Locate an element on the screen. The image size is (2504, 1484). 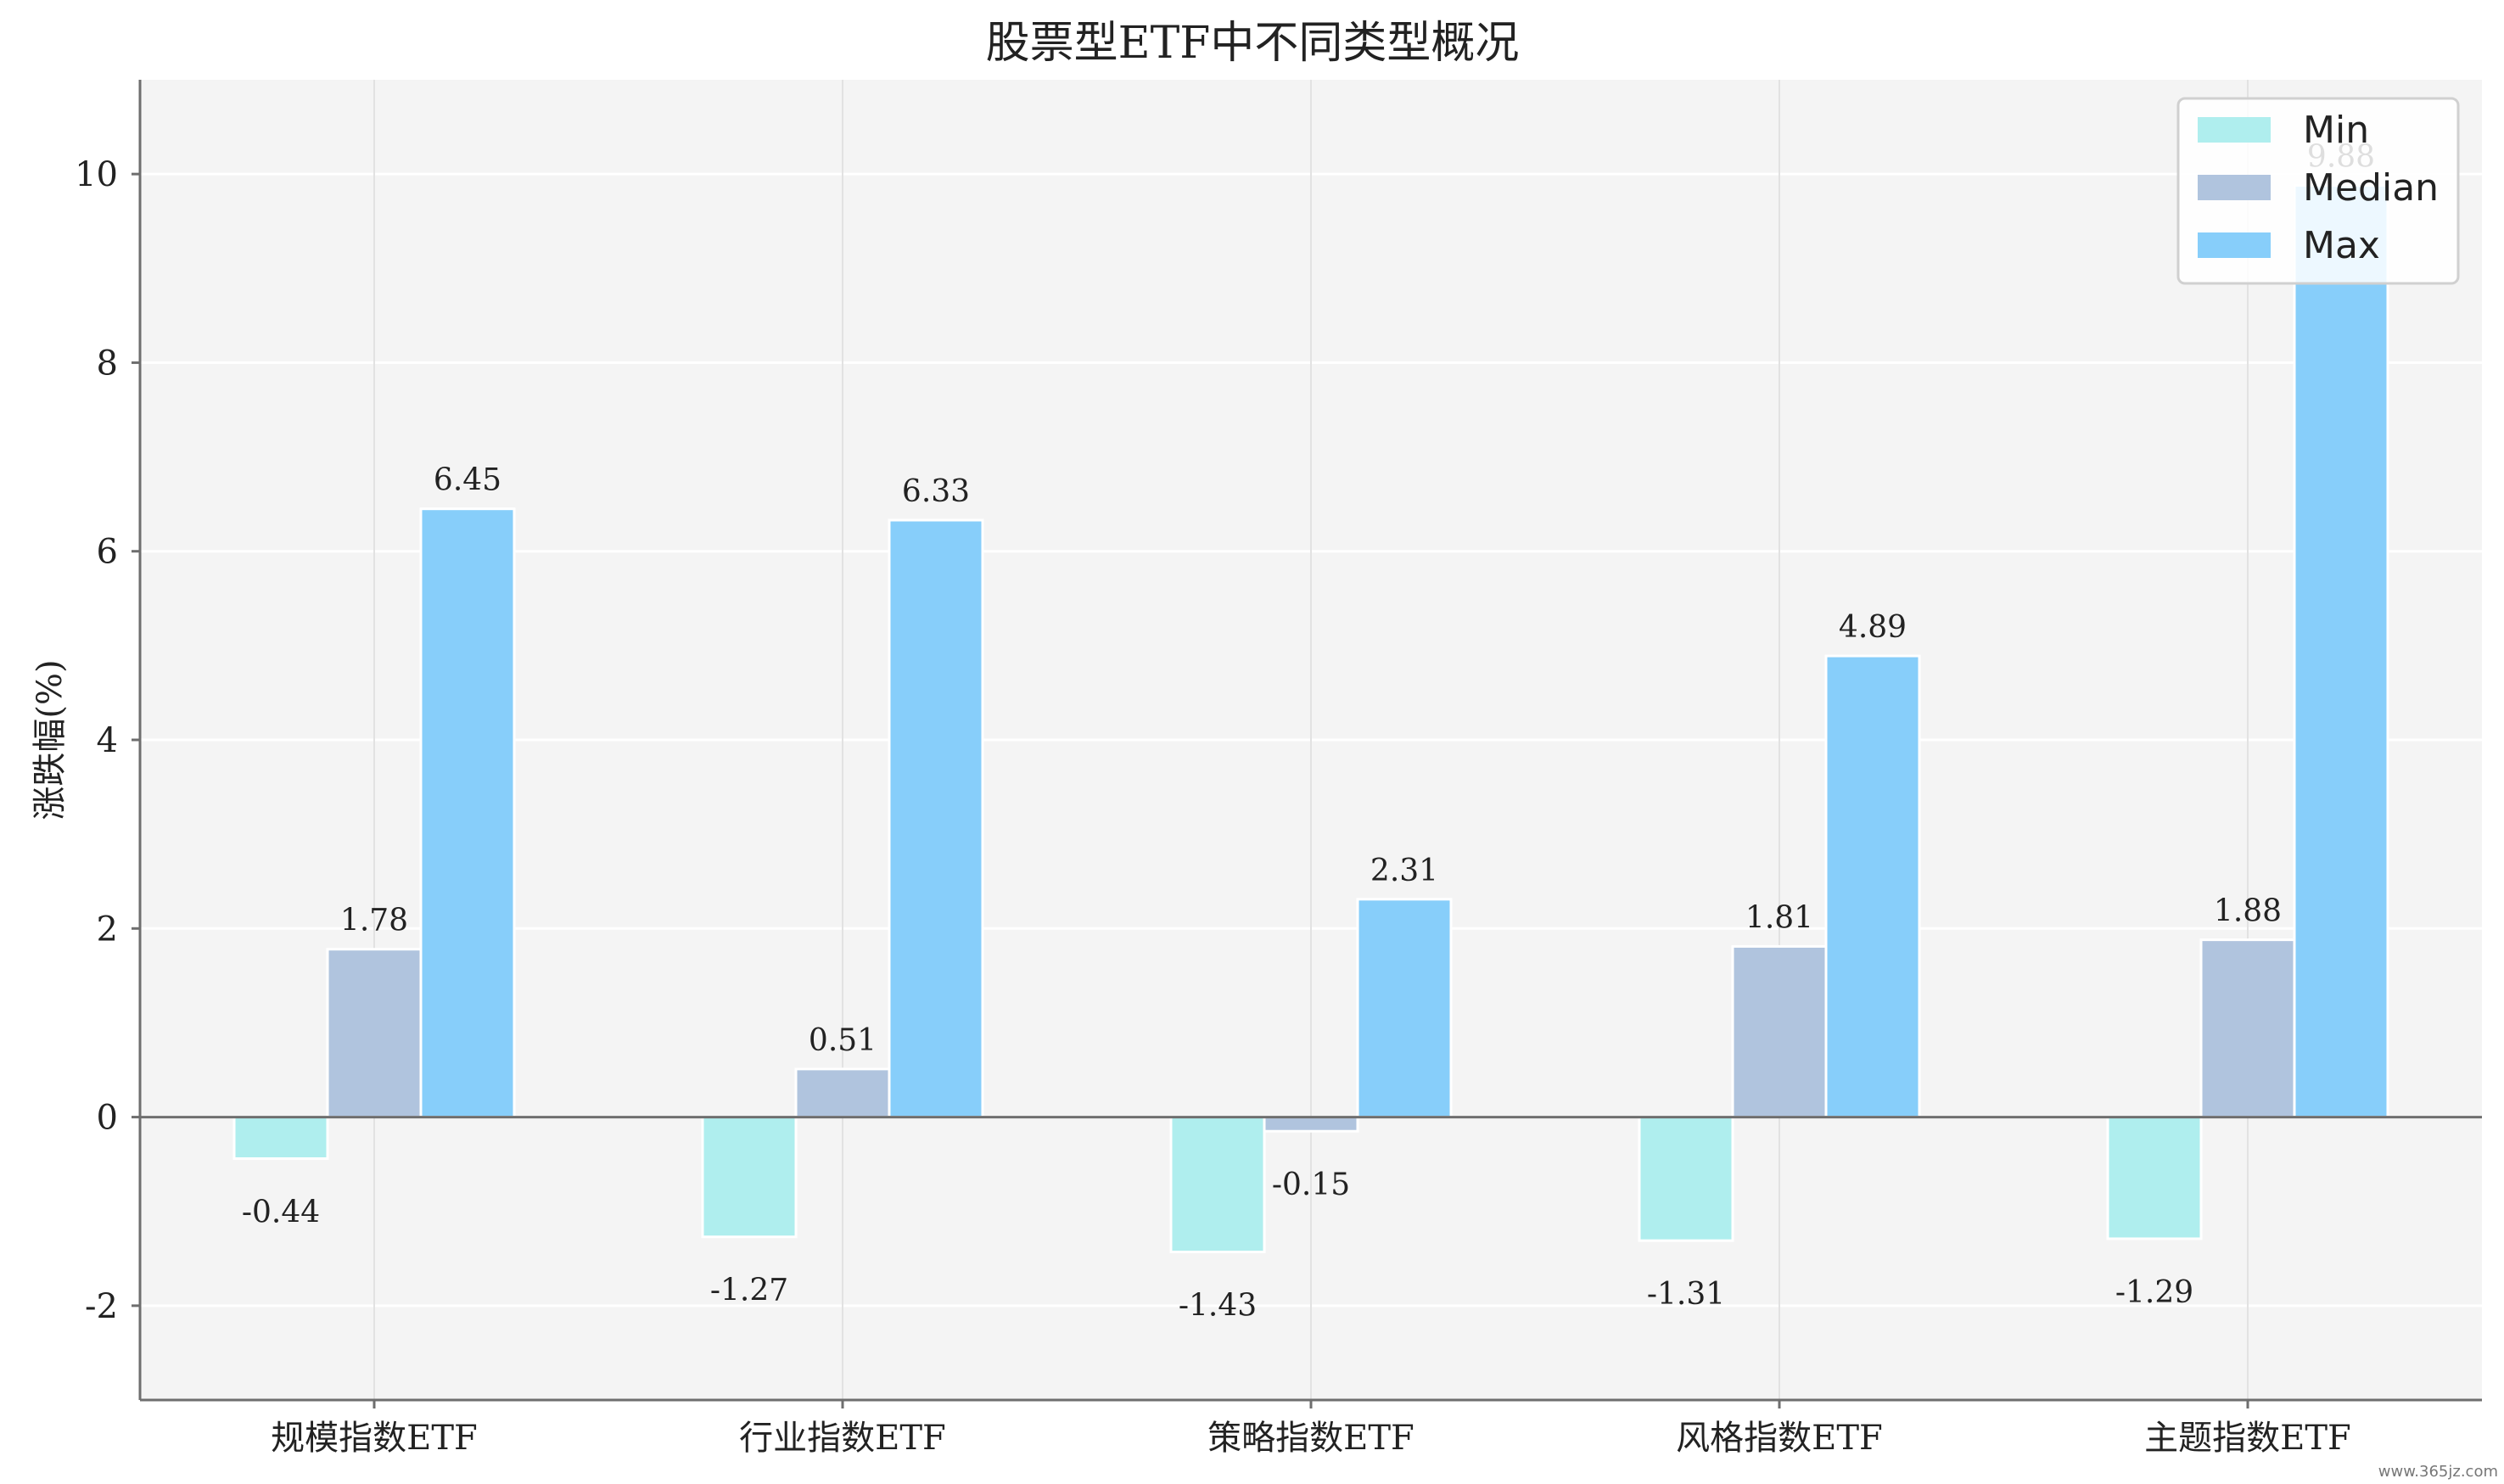
data-label: 1.78 is located at coordinates (374, 921).